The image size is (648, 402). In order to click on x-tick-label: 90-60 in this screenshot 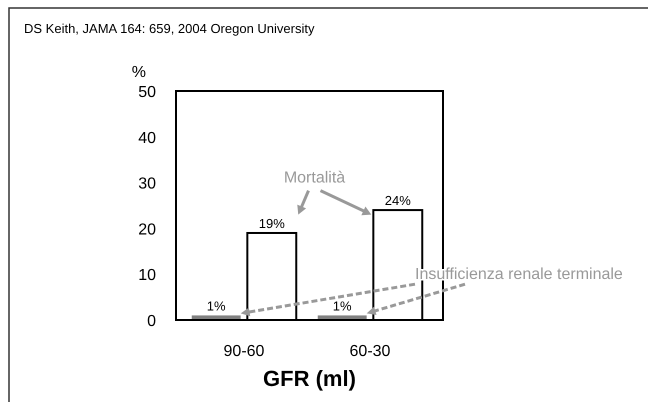, I will do `click(244, 351)`.